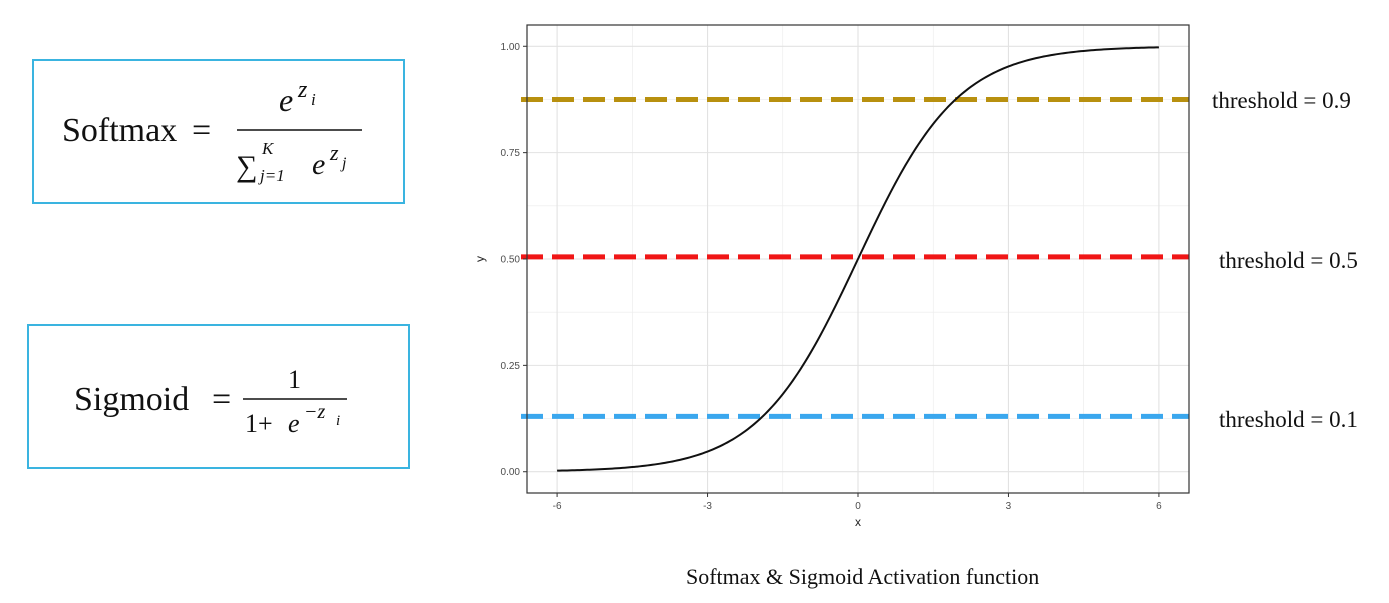 The width and height of the screenshot is (1389, 603). Describe the element at coordinates (212, 131) in the screenshot. I see `softmax-formula: Softmax = e z i ∑ K j=1 e z j` at that location.